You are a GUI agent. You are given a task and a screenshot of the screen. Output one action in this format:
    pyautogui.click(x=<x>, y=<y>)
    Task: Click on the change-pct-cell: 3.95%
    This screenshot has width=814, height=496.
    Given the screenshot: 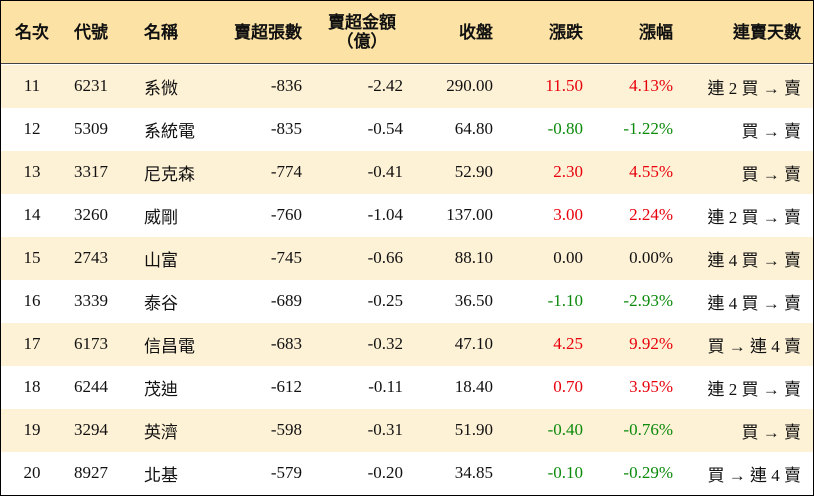 What is the action you would take?
    pyautogui.click(x=651, y=387)
    